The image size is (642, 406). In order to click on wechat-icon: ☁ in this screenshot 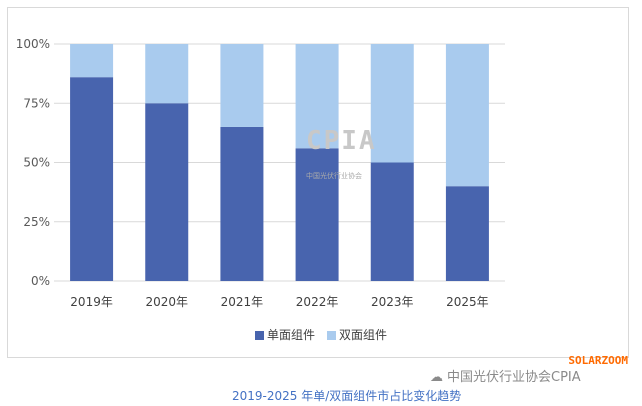, I will do `click(436, 377)`.